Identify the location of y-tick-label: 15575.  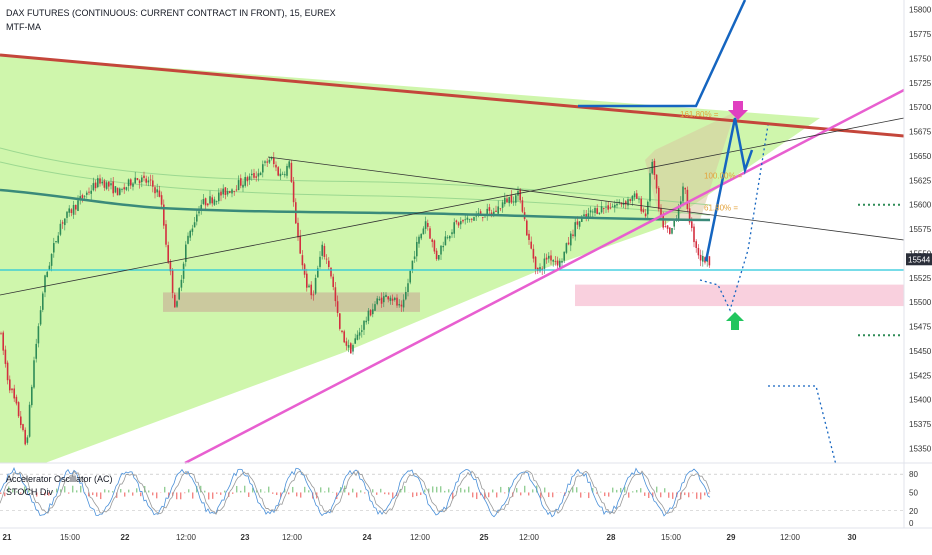
(920, 229).